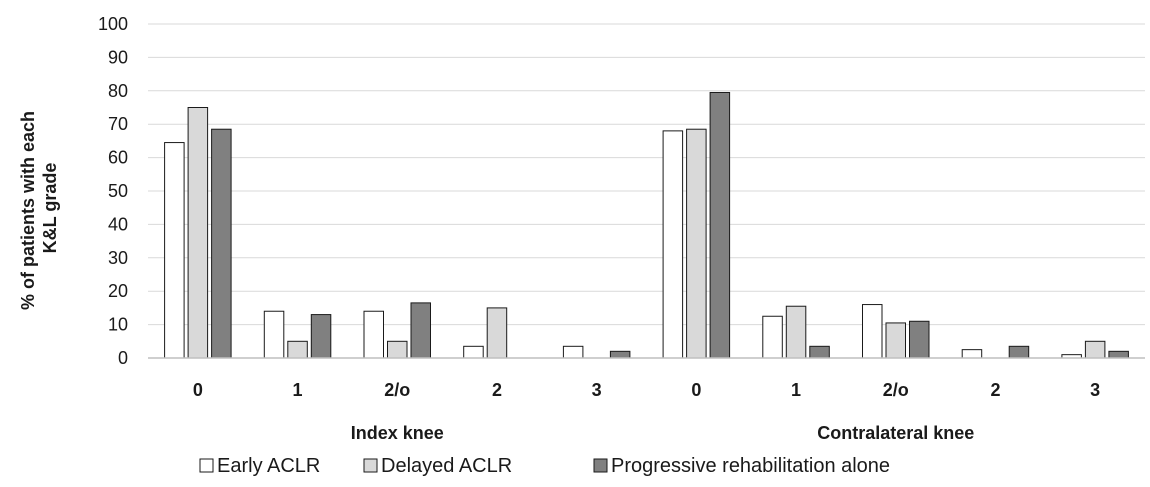 The width and height of the screenshot is (1150, 487). What do you see at coordinates (646, 390) in the screenshot?
I see `x-category-labels: 0 1 2/o 2 3 0 1 2/o 2 3` at bounding box center [646, 390].